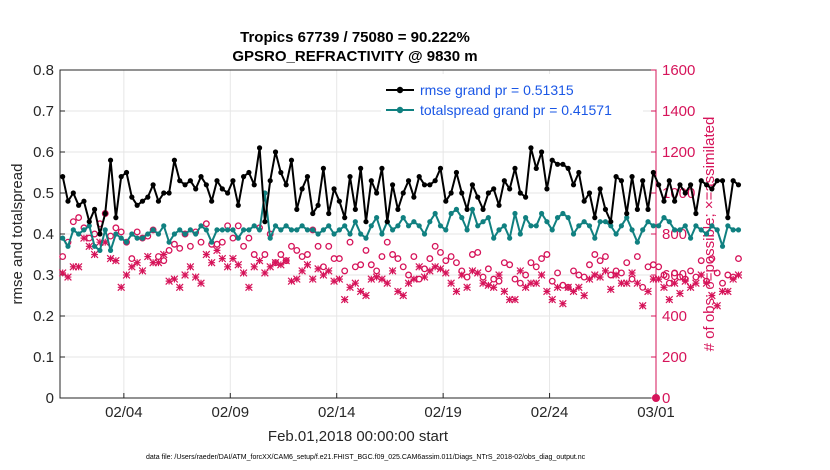 The width and height of the screenshot is (830, 470). Describe the element at coordinates (50, 398) in the screenshot. I see `y-left-tick-label: 0` at that location.